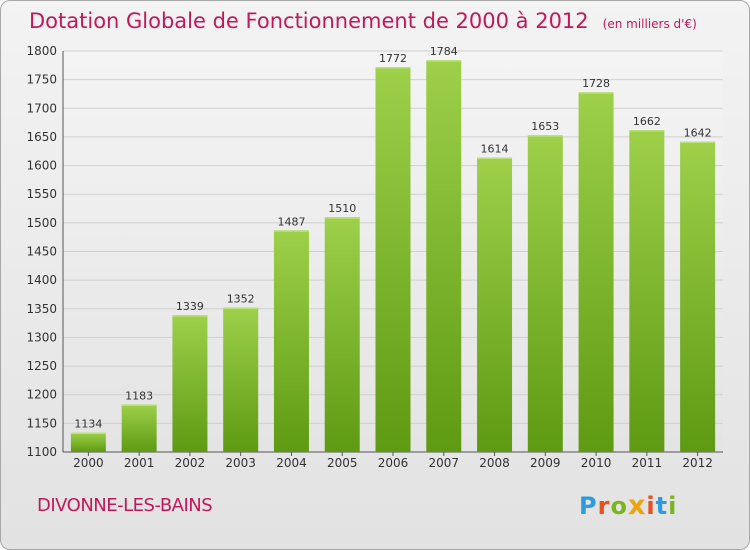 Image resolution: width=750 pixels, height=550 pixels. I want to click on x-tick-label: 2007, so click(443, 463).